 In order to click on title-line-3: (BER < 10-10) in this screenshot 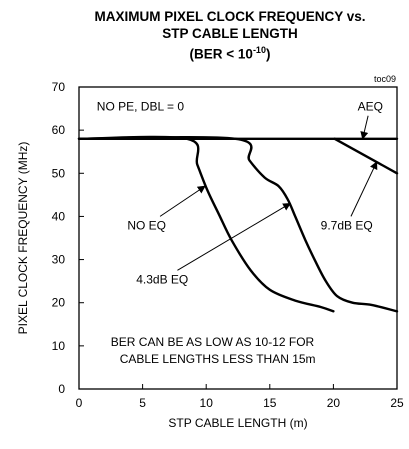, I will do `click(230, 53)`.